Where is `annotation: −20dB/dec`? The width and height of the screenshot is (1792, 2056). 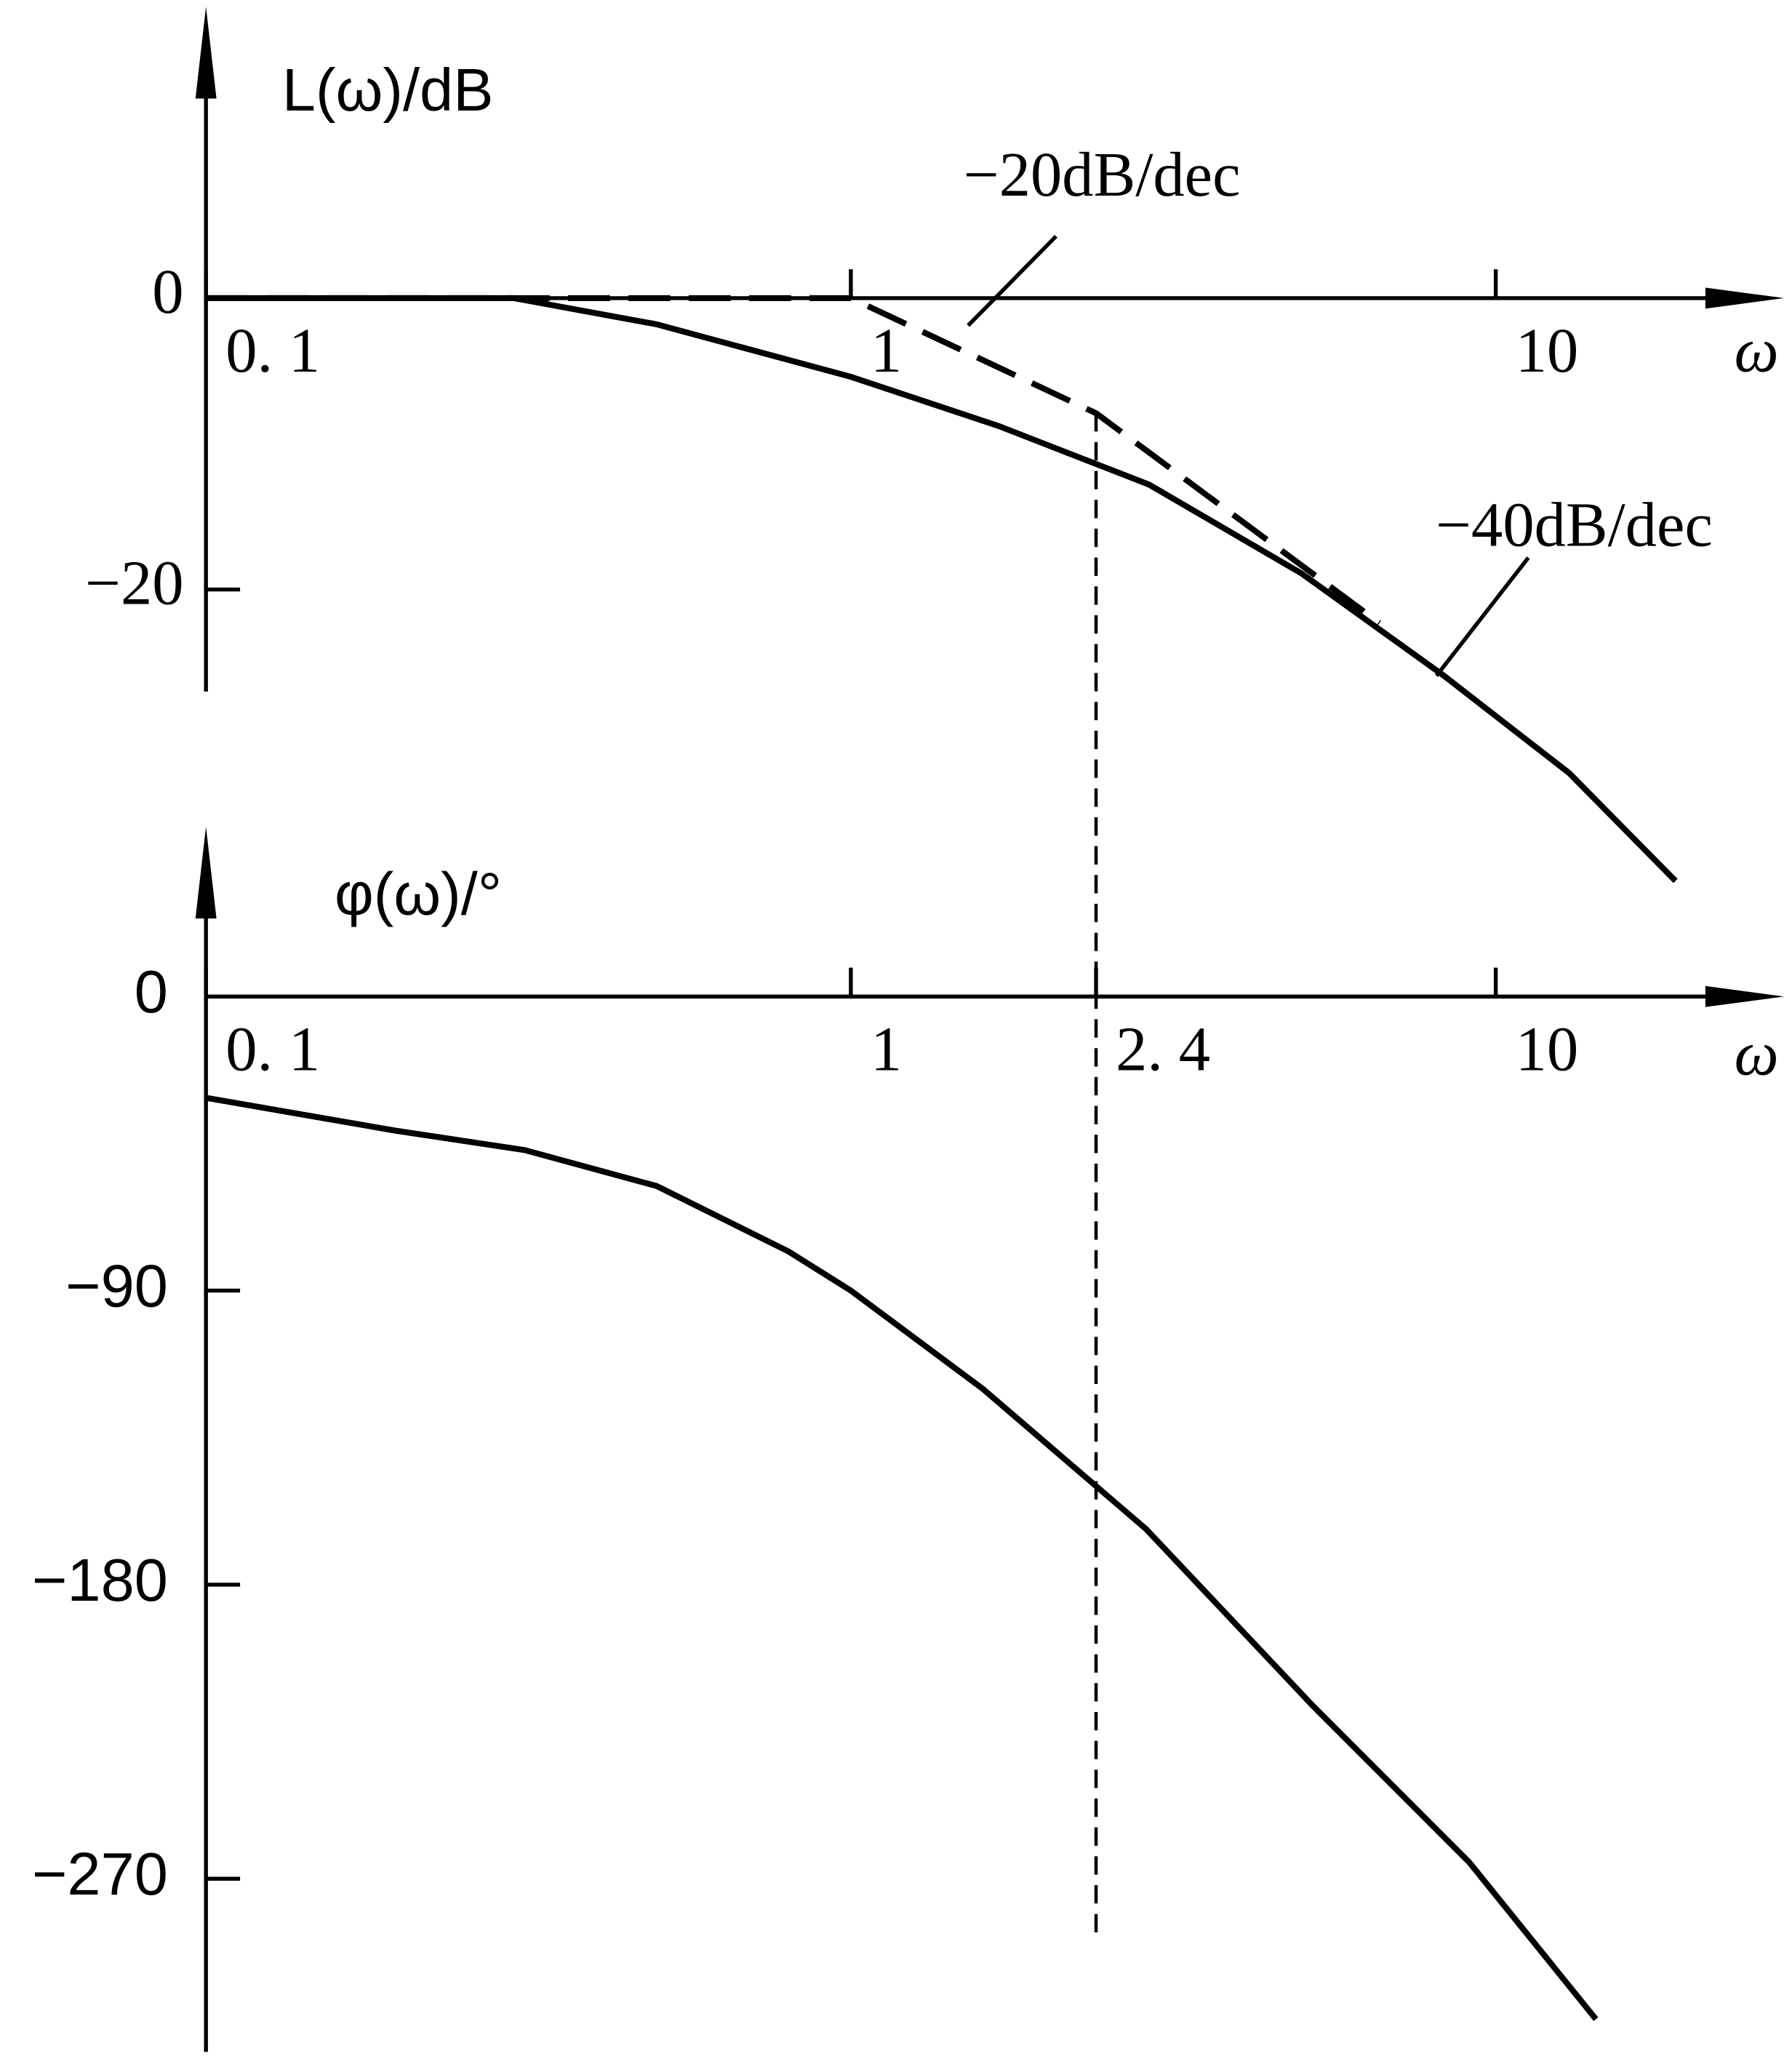
annotation: −20dB/dec is located at coordinates (1102, 174).